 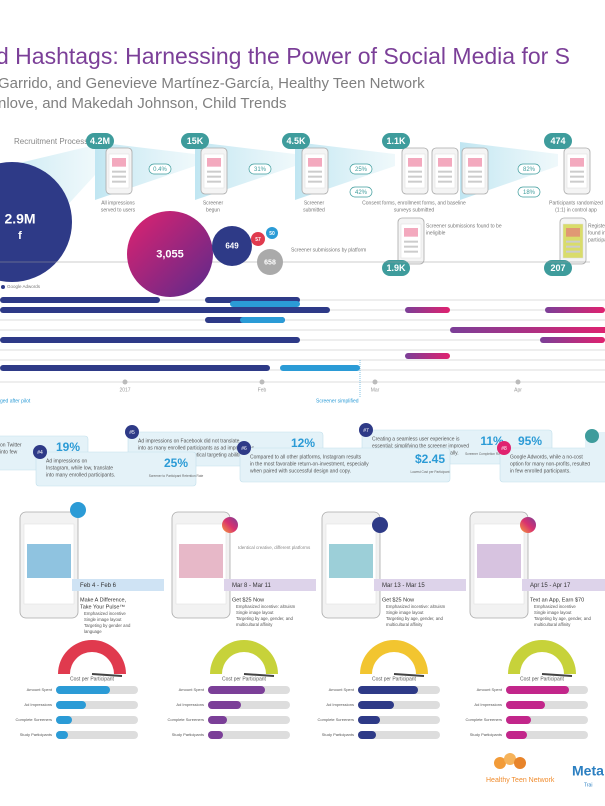 I want to click on callout-text: Ad impressions on, so click(x=66, y=461).